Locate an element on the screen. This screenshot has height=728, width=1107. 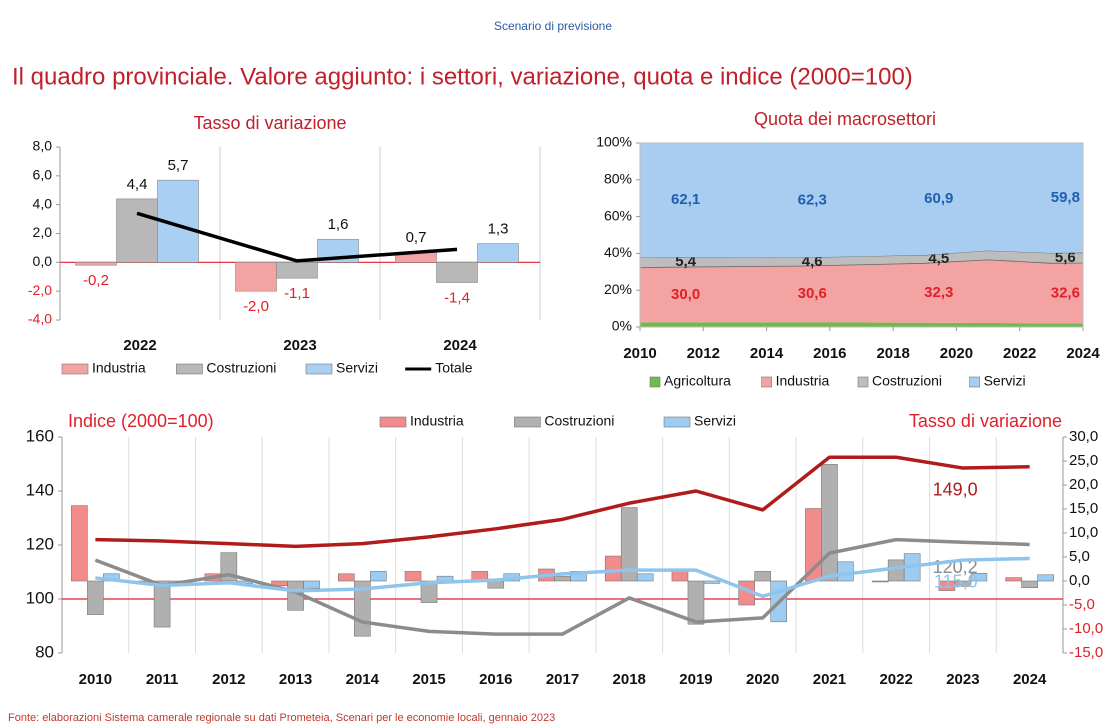
y-tick-label: 80 is located at coordinates (44, 651).